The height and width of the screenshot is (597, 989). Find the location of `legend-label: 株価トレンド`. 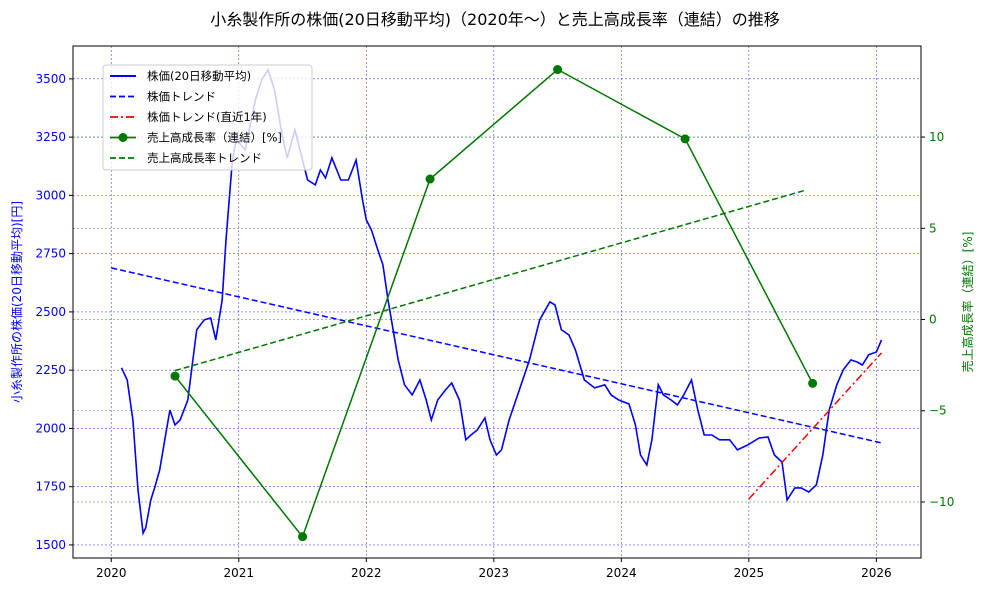

legend-label: 株価トレンド is located at coordinates (181, 97).